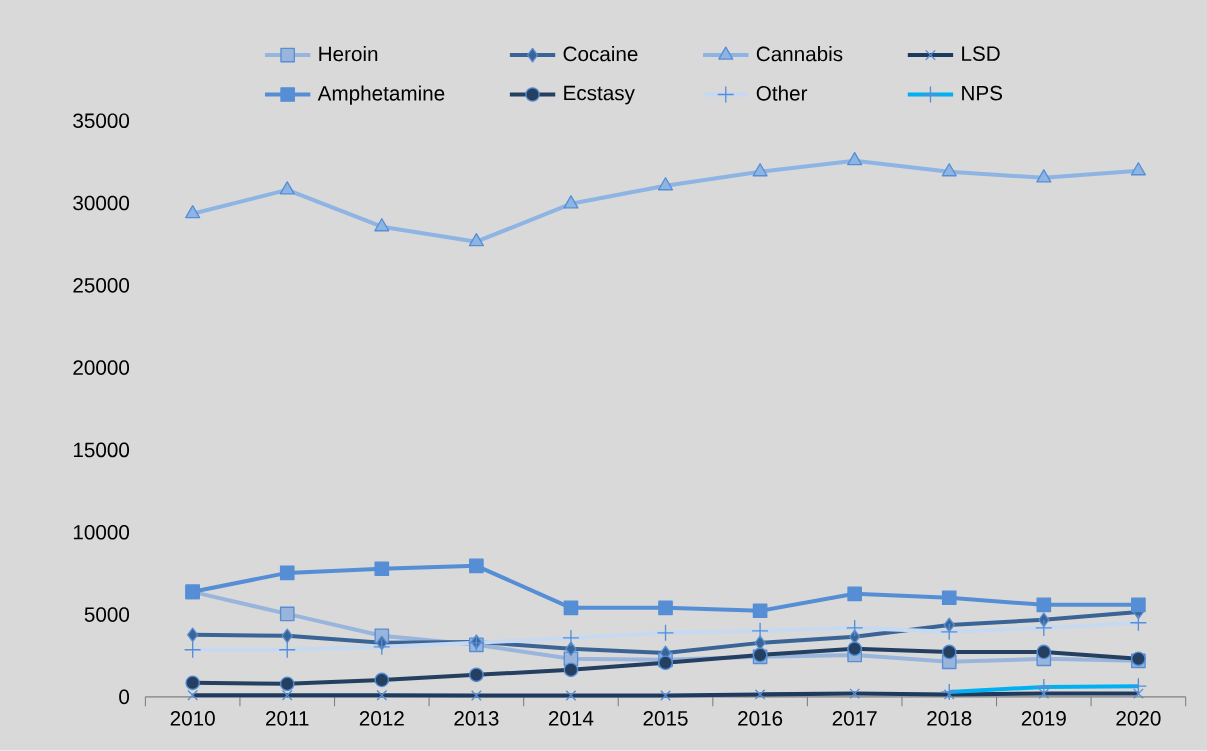 The width and height of the screenshot is (1207, 751). What do you see at coordinates (101, 285) in the screenshot?
I see `y-tick-label: 25000` at bounding box center [101, 285].